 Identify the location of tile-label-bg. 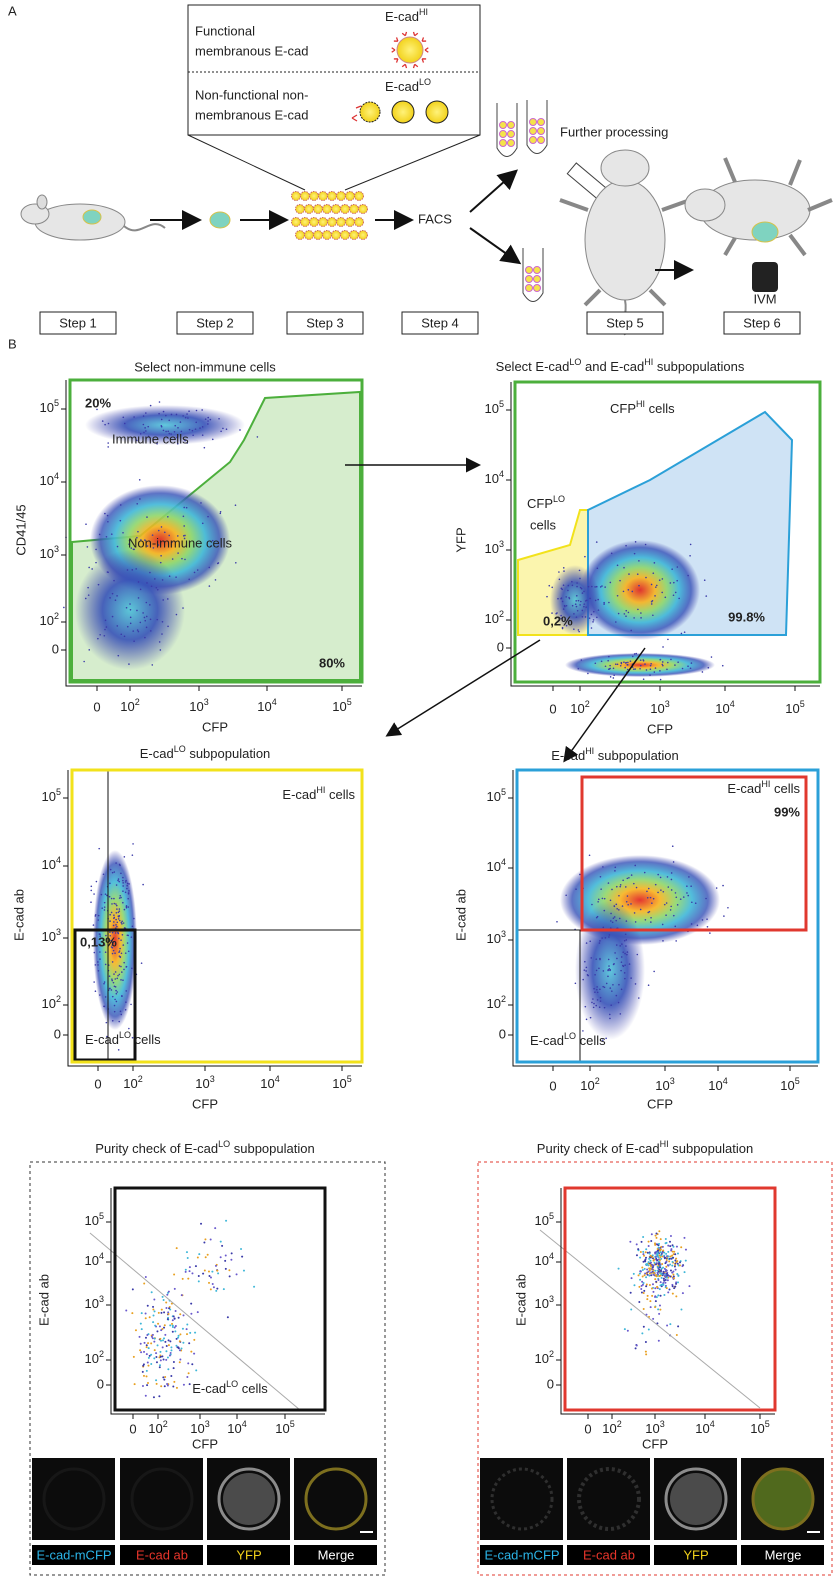
(782, 1555).